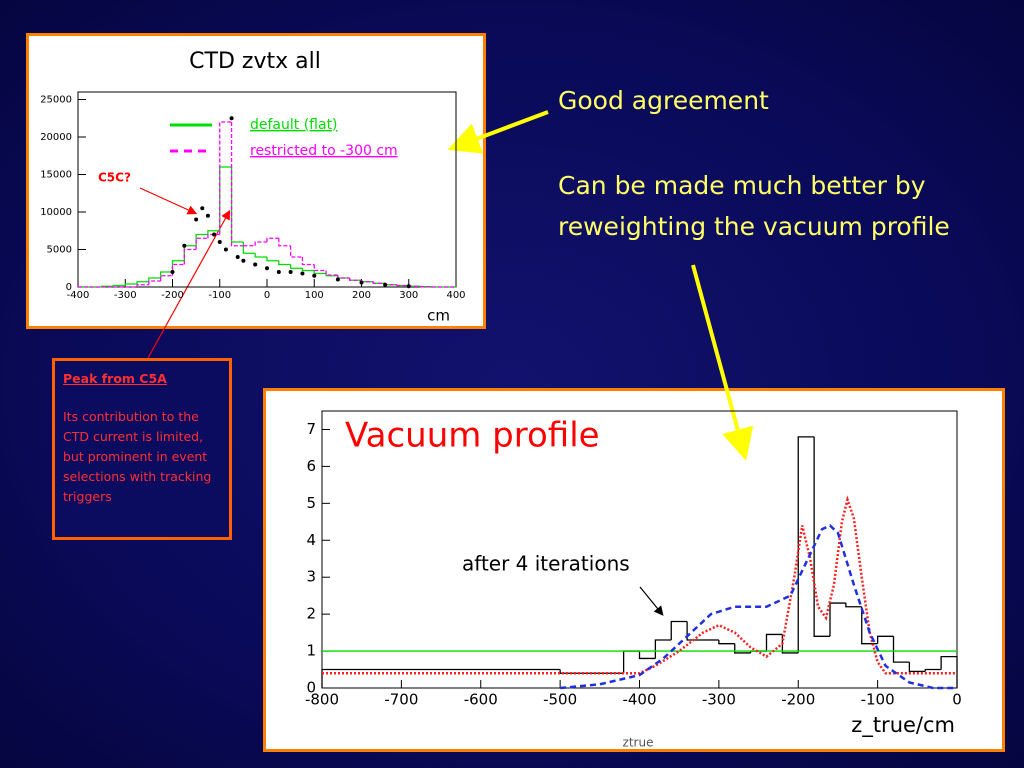  What do you see at coordinates (115, 378) in the screenshot?
I see `annotation-title: Peak from C5A` at bounding box center [115, 378].